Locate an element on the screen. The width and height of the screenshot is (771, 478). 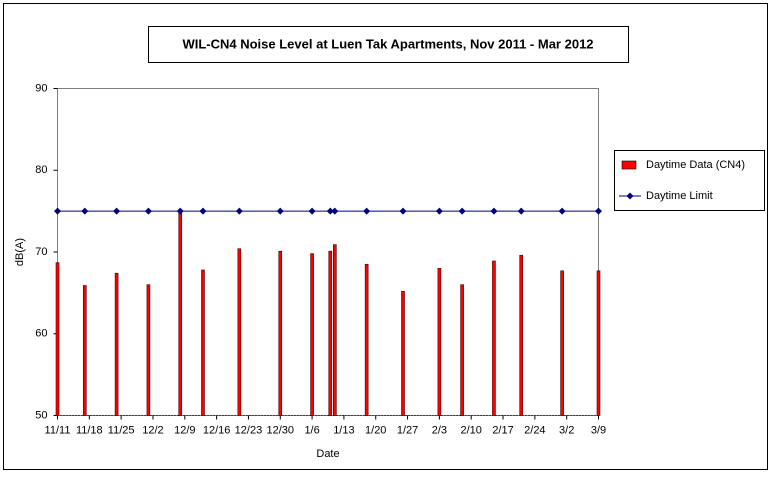
x-tick-label: 11/18 is located at coordinates (89, 430).